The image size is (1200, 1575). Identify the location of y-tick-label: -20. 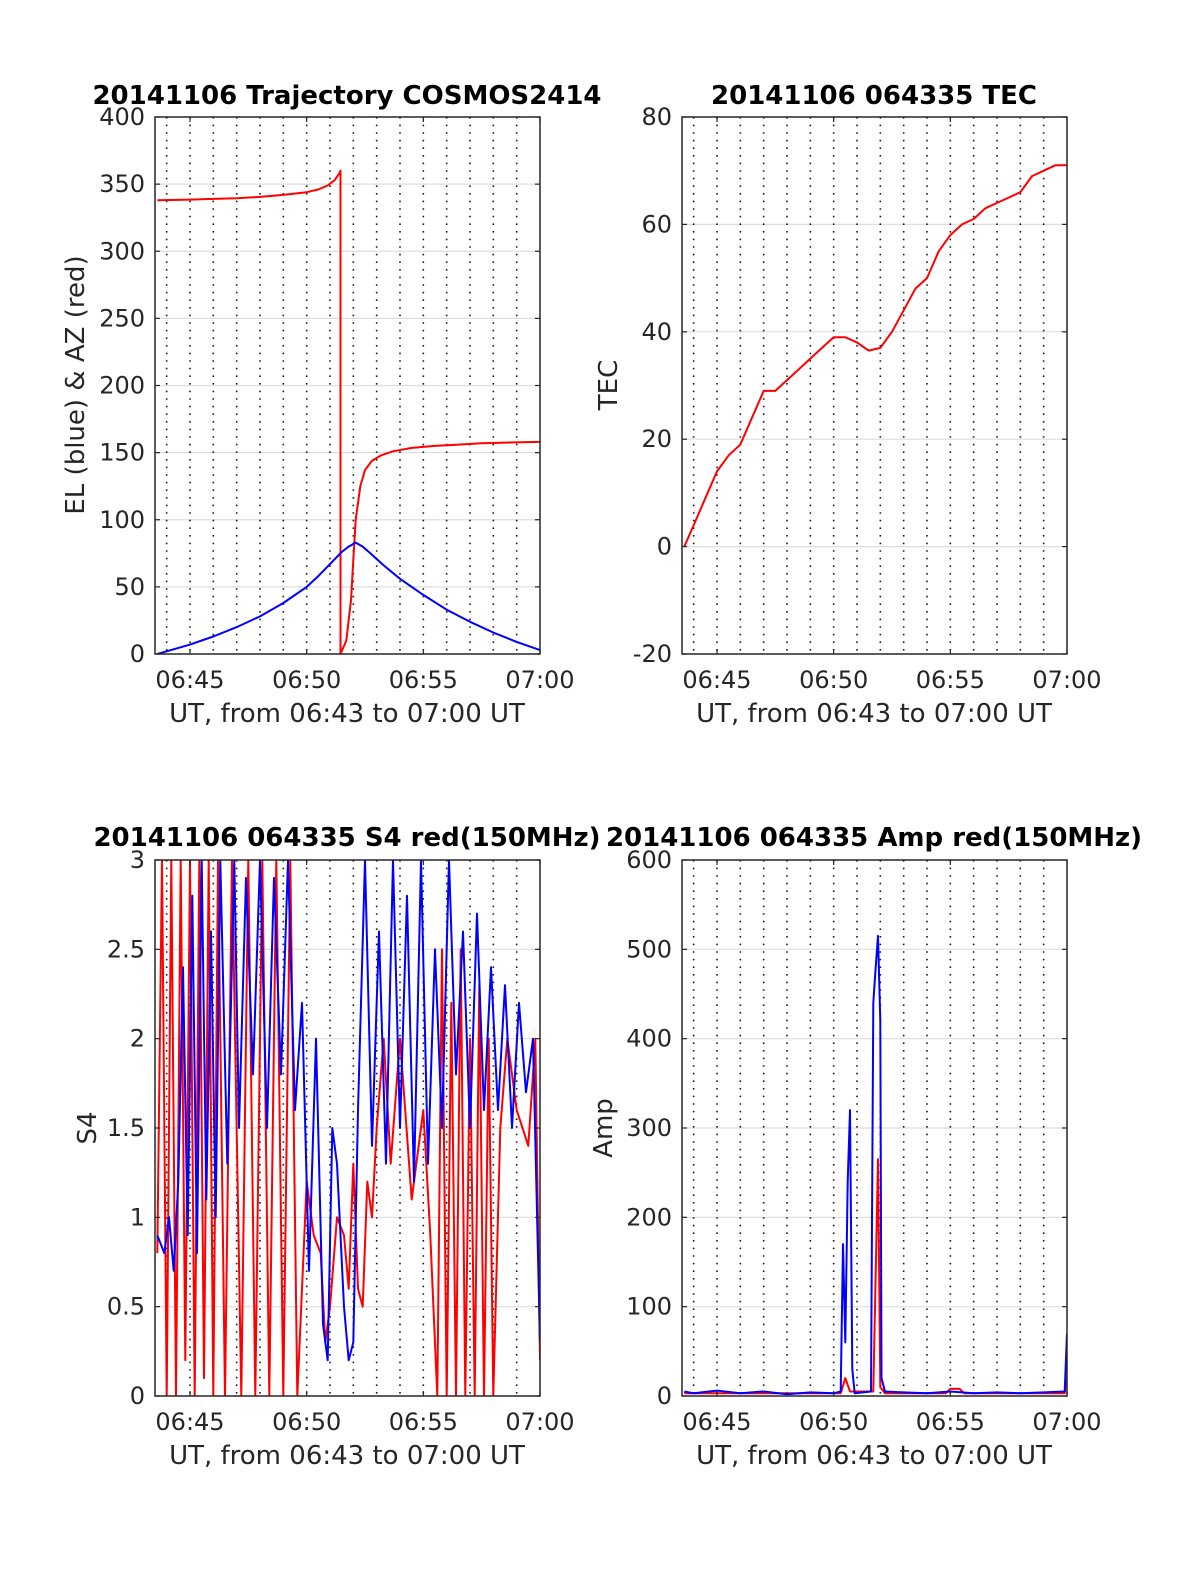
(652, 654).